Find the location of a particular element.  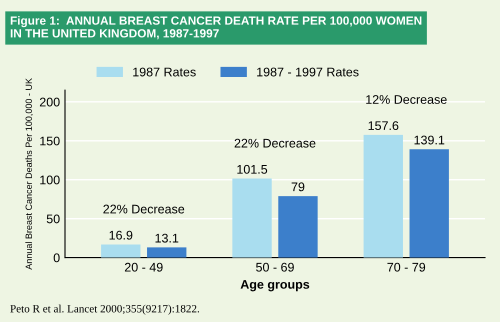

legend-label: 1987 - 1997 Rates is located at coordinates (308, 72).